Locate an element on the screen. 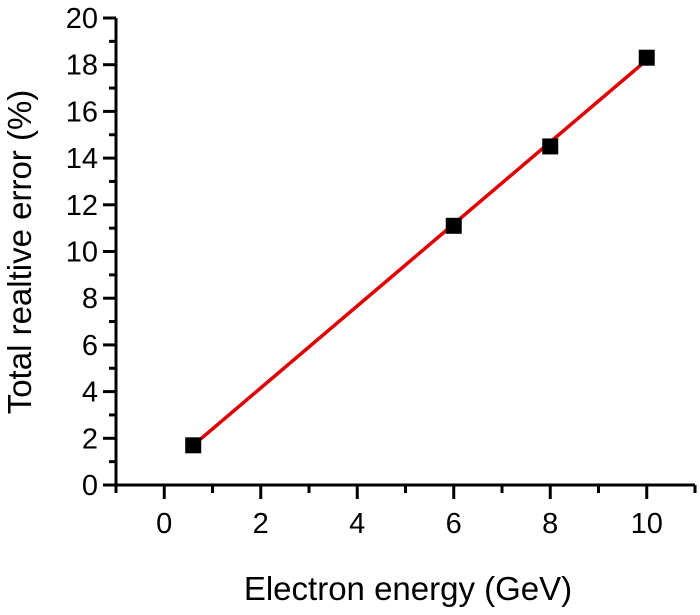 This screenshot has height=615, width=700. x-tick-label: 8 is located at coordinates (550, 524).